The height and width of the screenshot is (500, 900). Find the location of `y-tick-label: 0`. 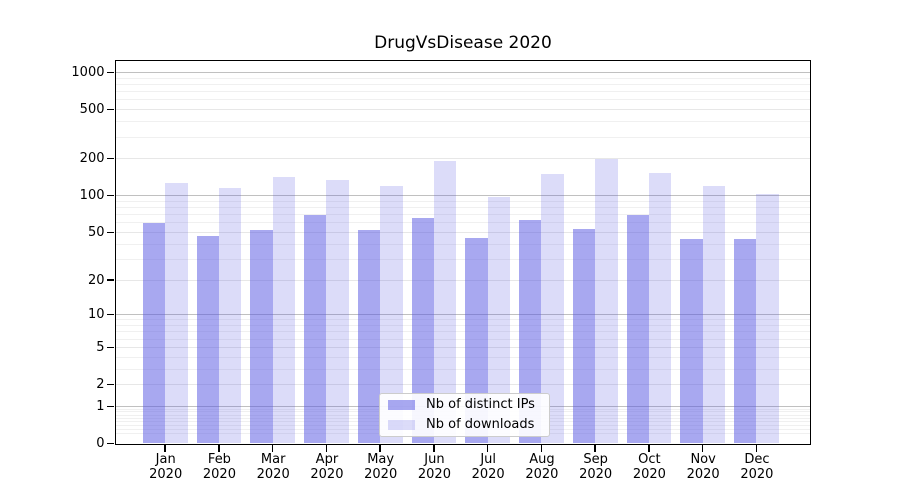

y-tick-label: 0 is located at coordinates (100, 443).